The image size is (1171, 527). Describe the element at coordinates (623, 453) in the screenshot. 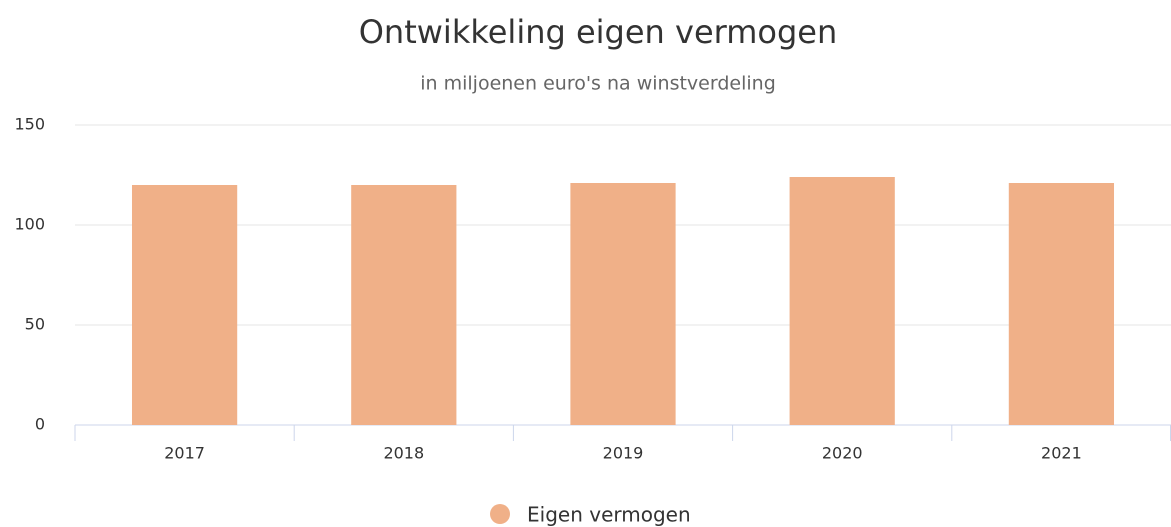

I see `x-tick-label: 2019` at that location.